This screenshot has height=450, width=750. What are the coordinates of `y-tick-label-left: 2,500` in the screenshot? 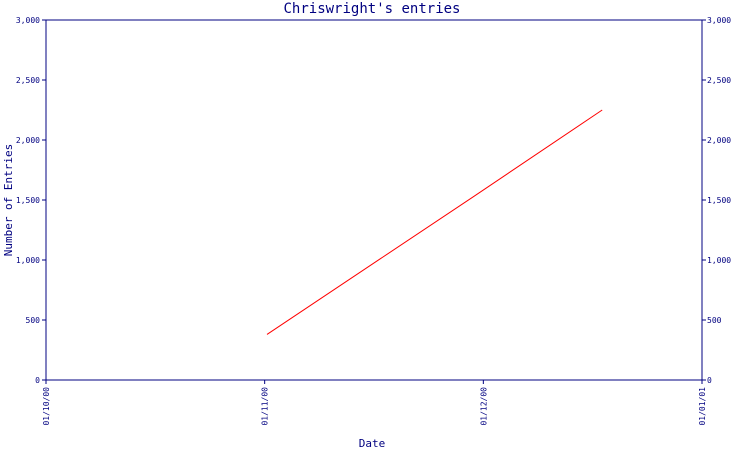 It's located at (28, 80).